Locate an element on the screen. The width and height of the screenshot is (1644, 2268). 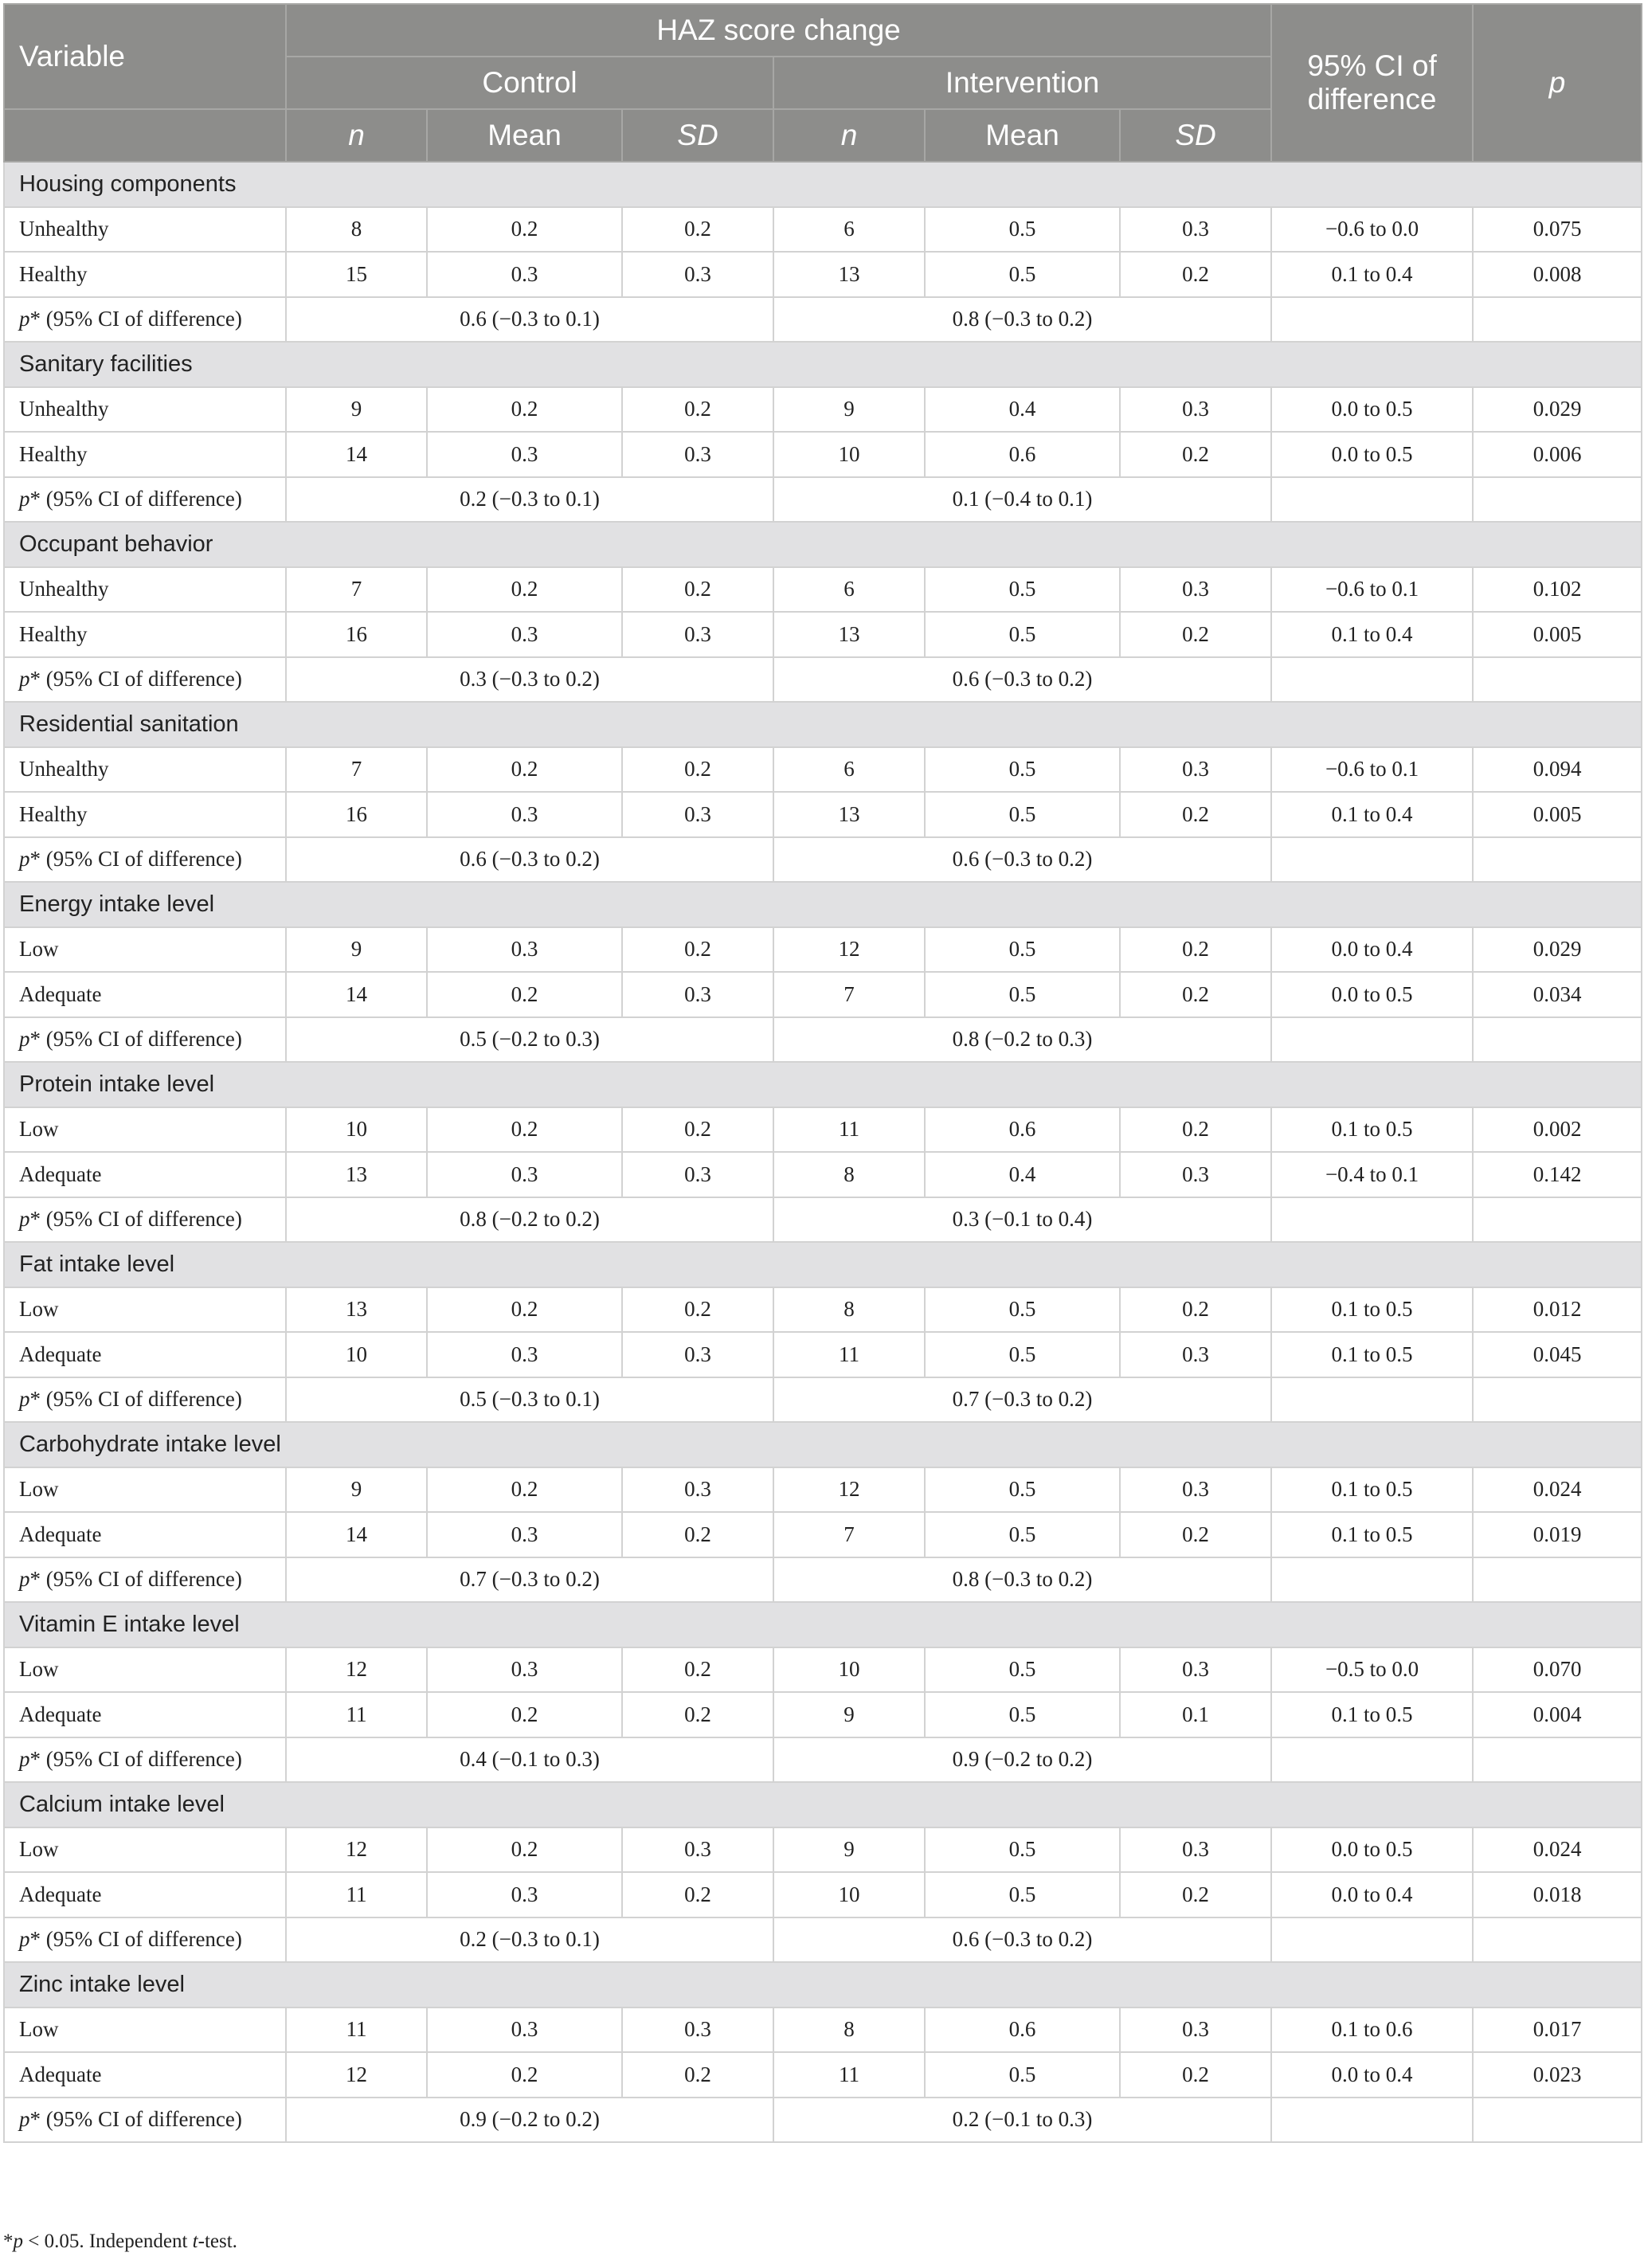
section-title: Calcium intake level is located at coordinates (822, 1805).